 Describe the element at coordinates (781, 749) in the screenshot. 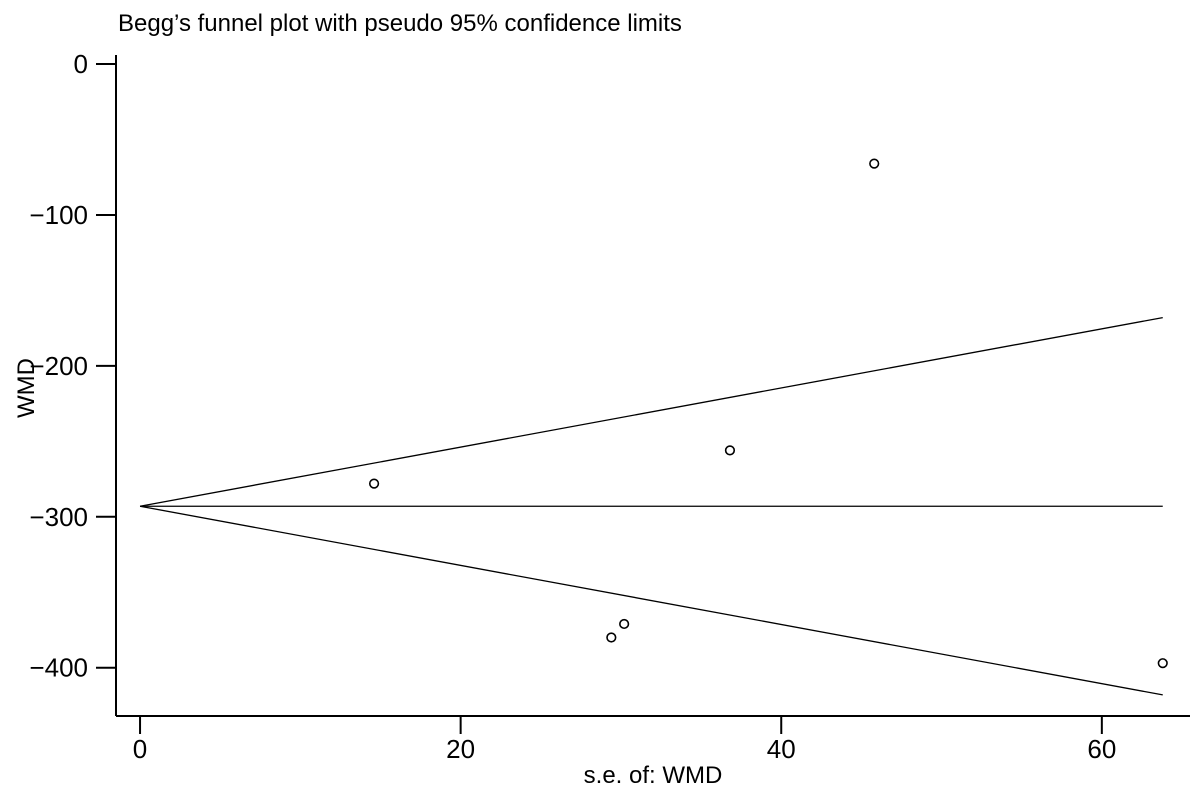

I see `x-tick-label: 40` at that location.